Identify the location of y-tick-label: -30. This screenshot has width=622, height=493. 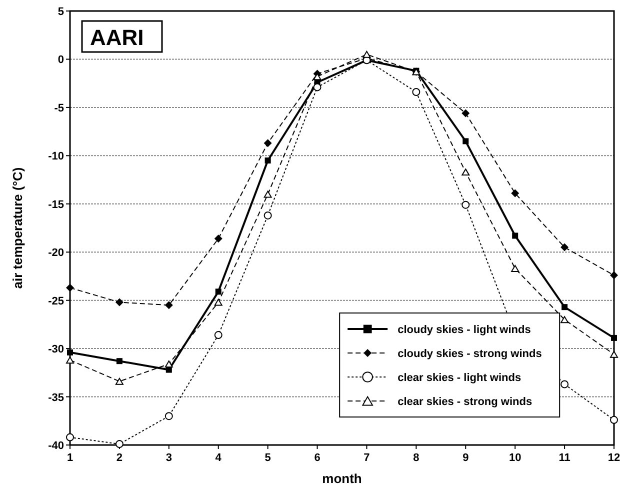
(56, 350).